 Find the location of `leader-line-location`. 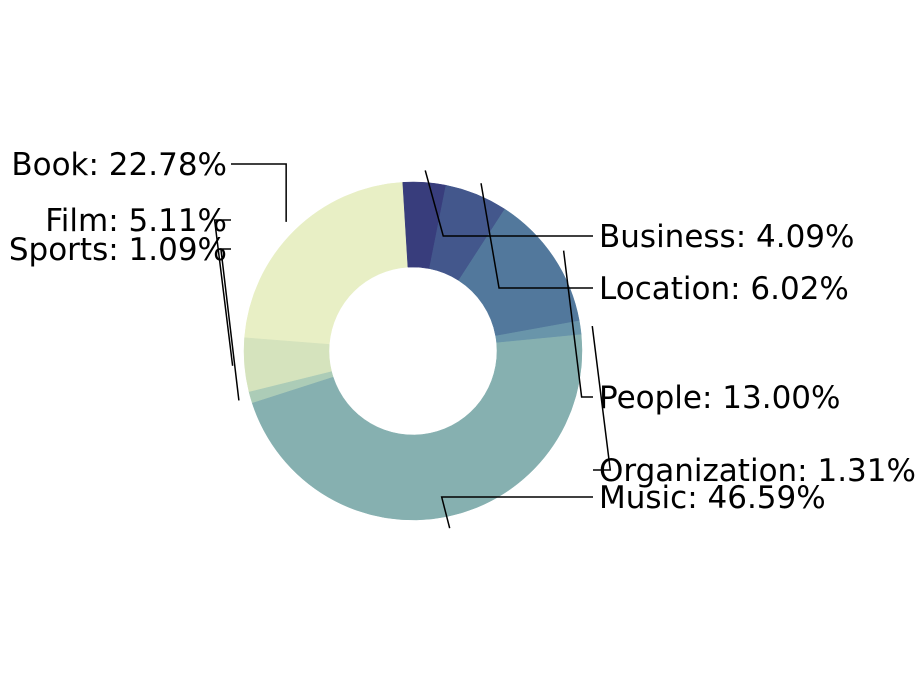

leader-line-location is located at coordinates (536, 236).